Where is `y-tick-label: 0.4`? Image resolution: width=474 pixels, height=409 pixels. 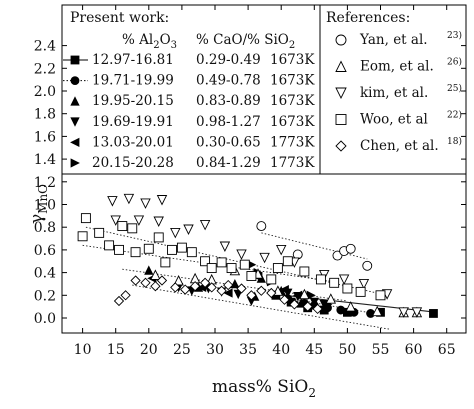 y-tick-label: 0.4 is located at coordinates (45, 274).